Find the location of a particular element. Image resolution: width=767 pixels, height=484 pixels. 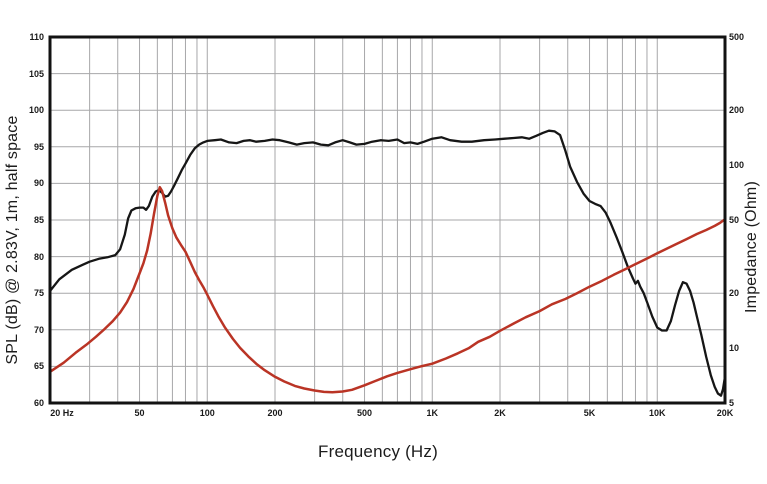

spl-tick-label: 85 is located at coordinates (38, 220).